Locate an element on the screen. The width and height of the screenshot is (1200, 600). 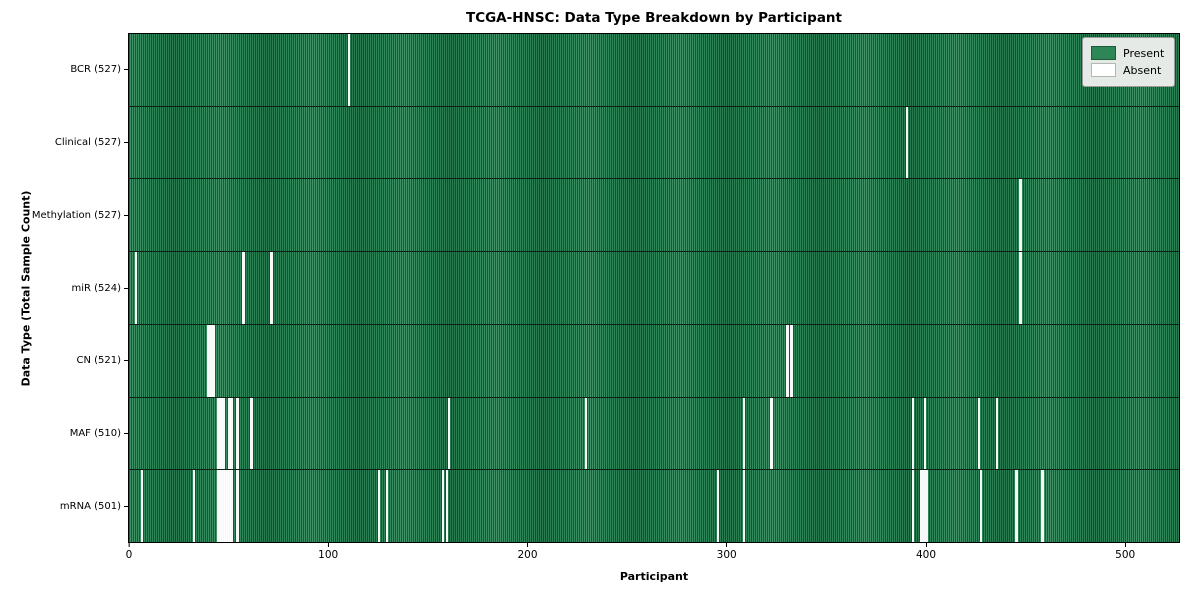
y-tick-mir: miR (524) is located at coordinates (64, 288).